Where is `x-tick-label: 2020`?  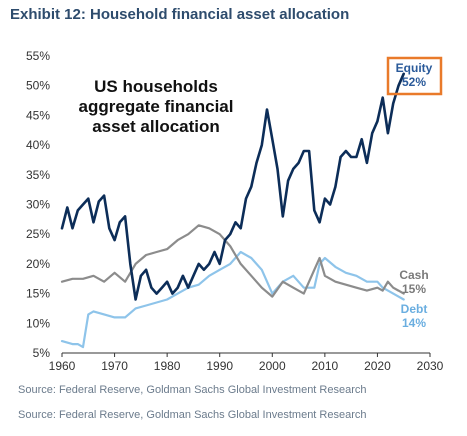 x-tick-label: 2020 is located at coordinates (377, 366).